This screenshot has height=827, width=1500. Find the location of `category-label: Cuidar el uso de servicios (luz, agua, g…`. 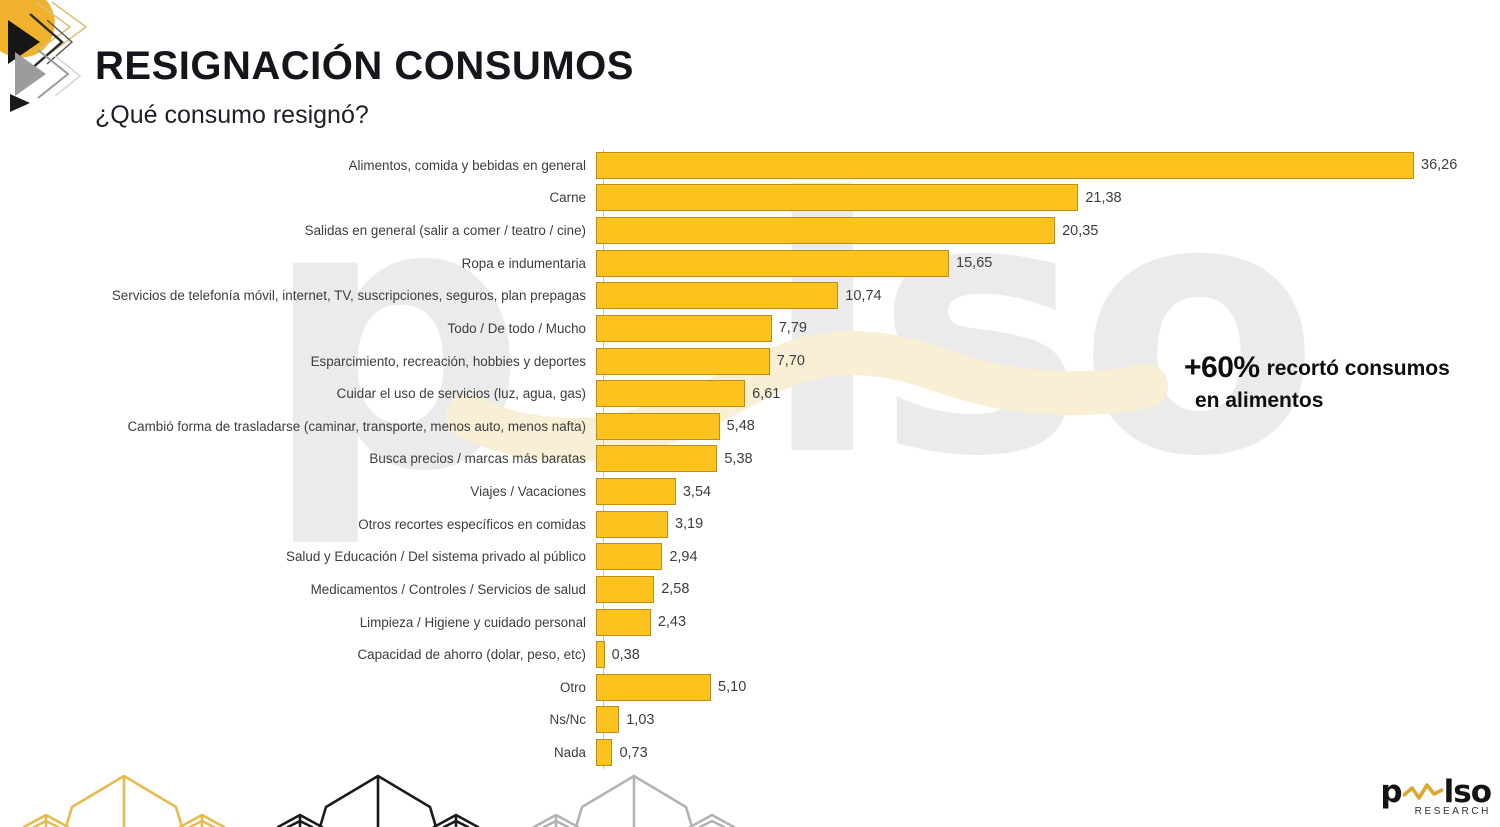

category-label: Cuidar el uso de servicios (luz, agua, g… is located at coordinates (461, 394).